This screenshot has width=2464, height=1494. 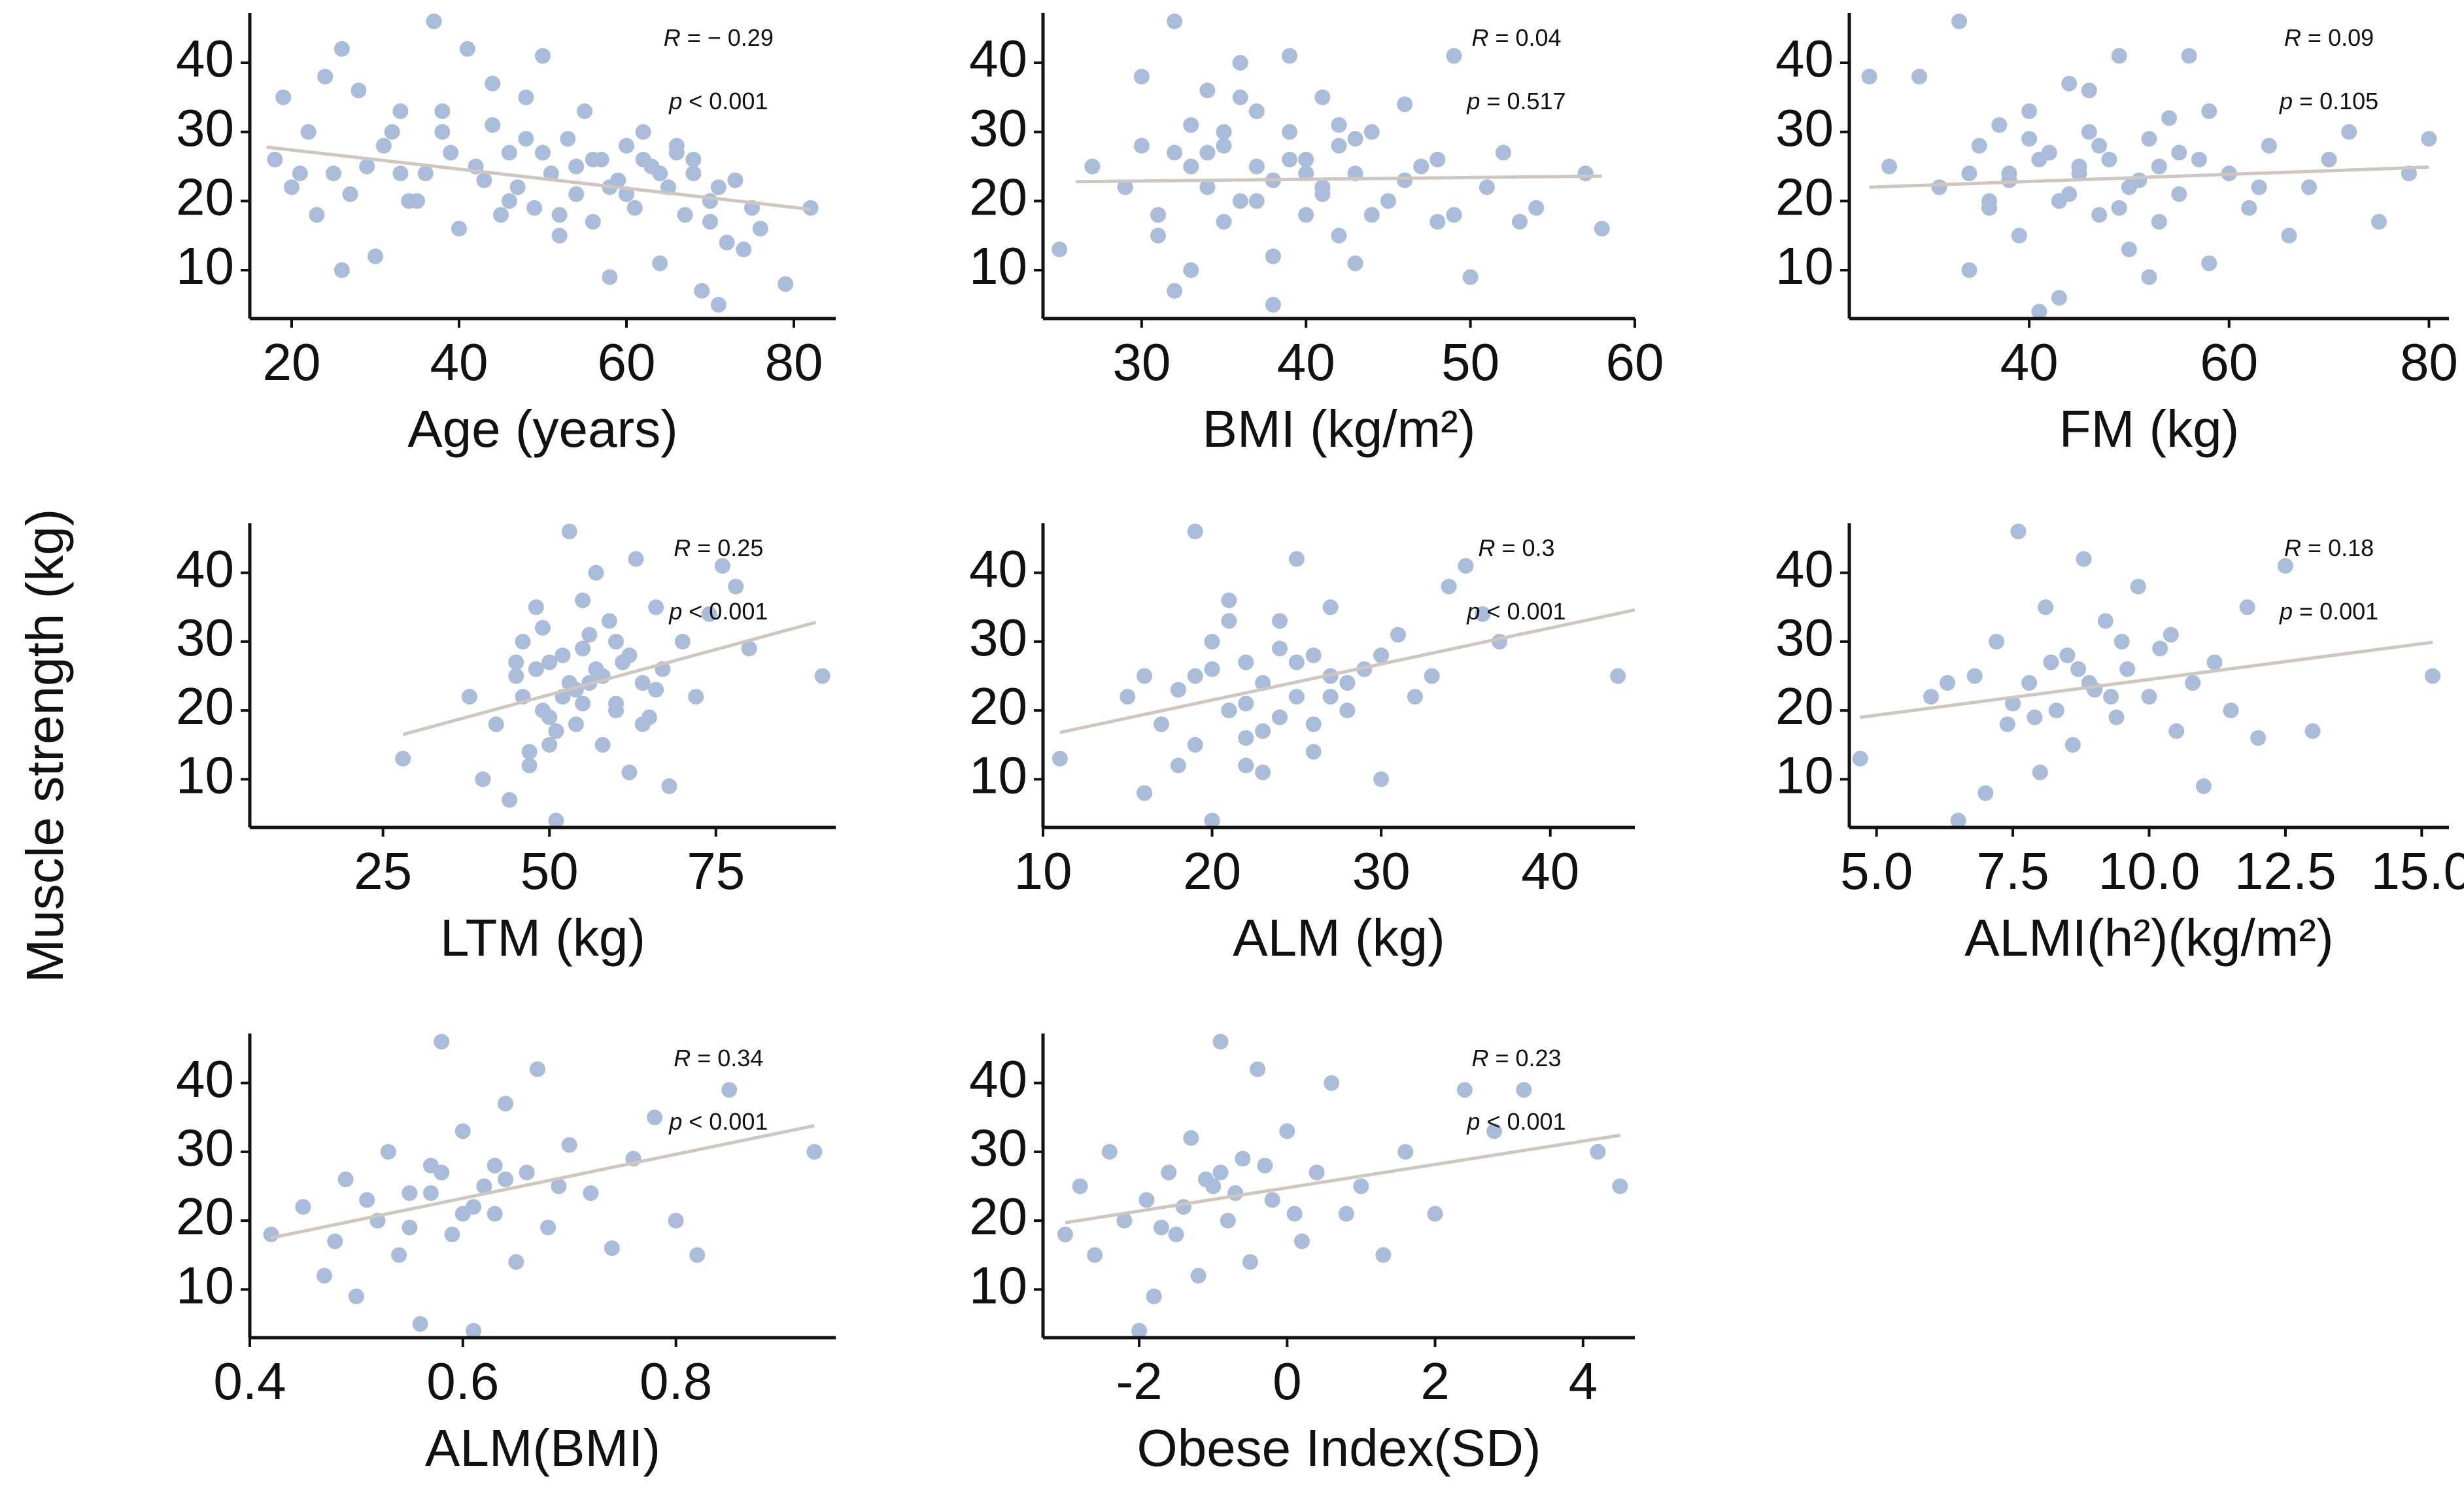 What do you see at coordinates (1339, 179) in the screenshot?
I see `regression-line` at bounding box center [1339, 179].